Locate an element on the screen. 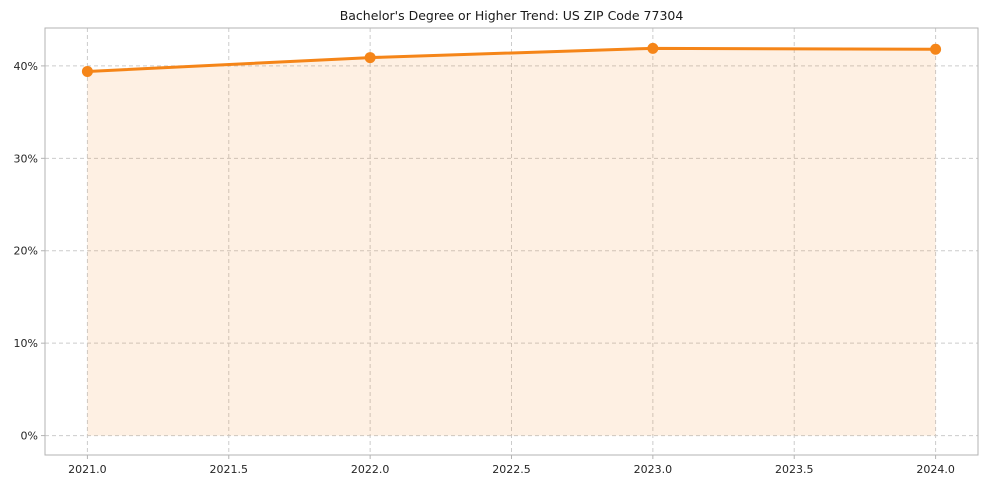 Image resolution: width=989 pixels, height=490 pixels. x-tick-label: 2023.0 is located at coordinates (653, 469).